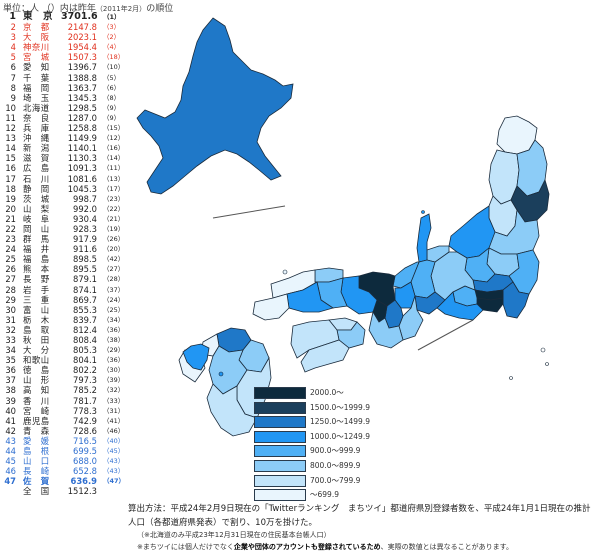 This screenshot has height=556, width=600. Describe the element at coordinates (82, 491) in the screenshot. I see `national-value: 1512.3` at that location.